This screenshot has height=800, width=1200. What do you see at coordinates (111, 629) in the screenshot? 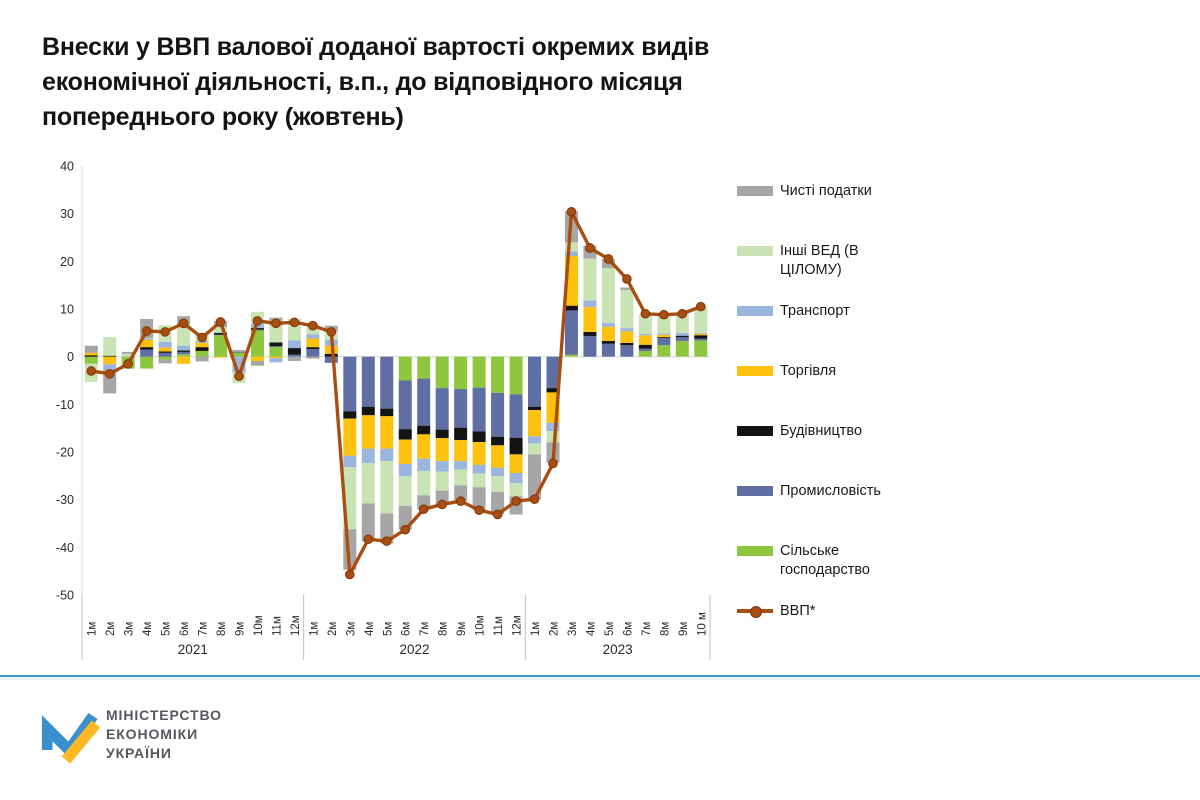
I see `x-tick-label: 2м` at bounding box center [111, 629].